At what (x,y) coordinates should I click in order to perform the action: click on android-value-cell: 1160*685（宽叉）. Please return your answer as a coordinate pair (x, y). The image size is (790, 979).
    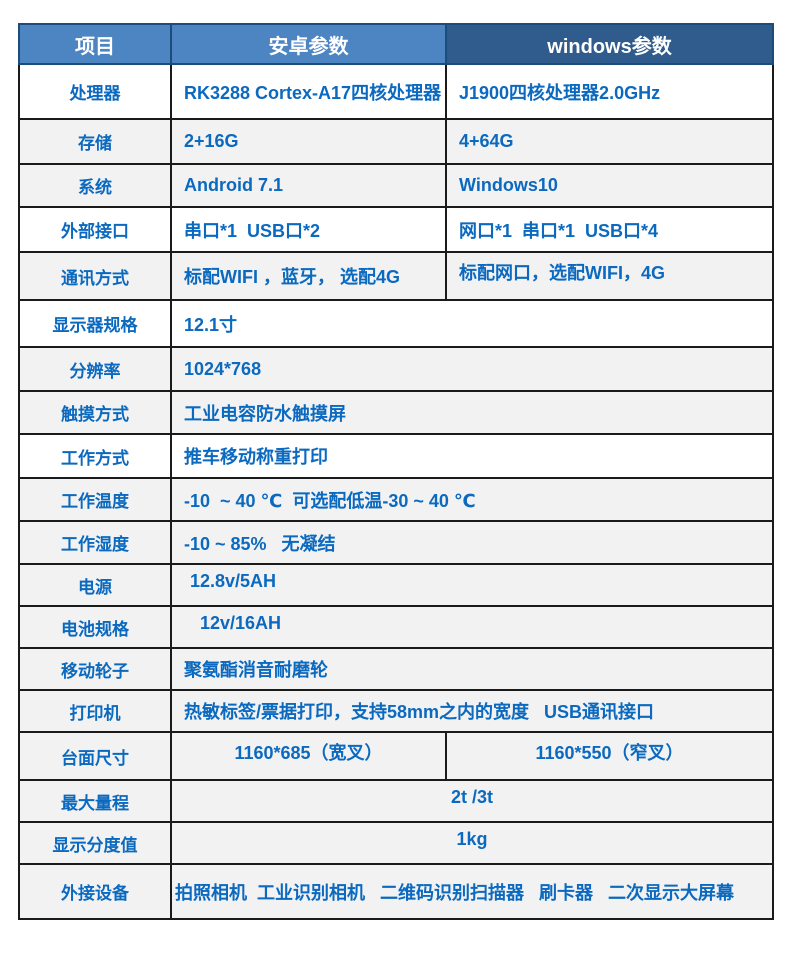
    Looking at the image, I should click on (308, 756).